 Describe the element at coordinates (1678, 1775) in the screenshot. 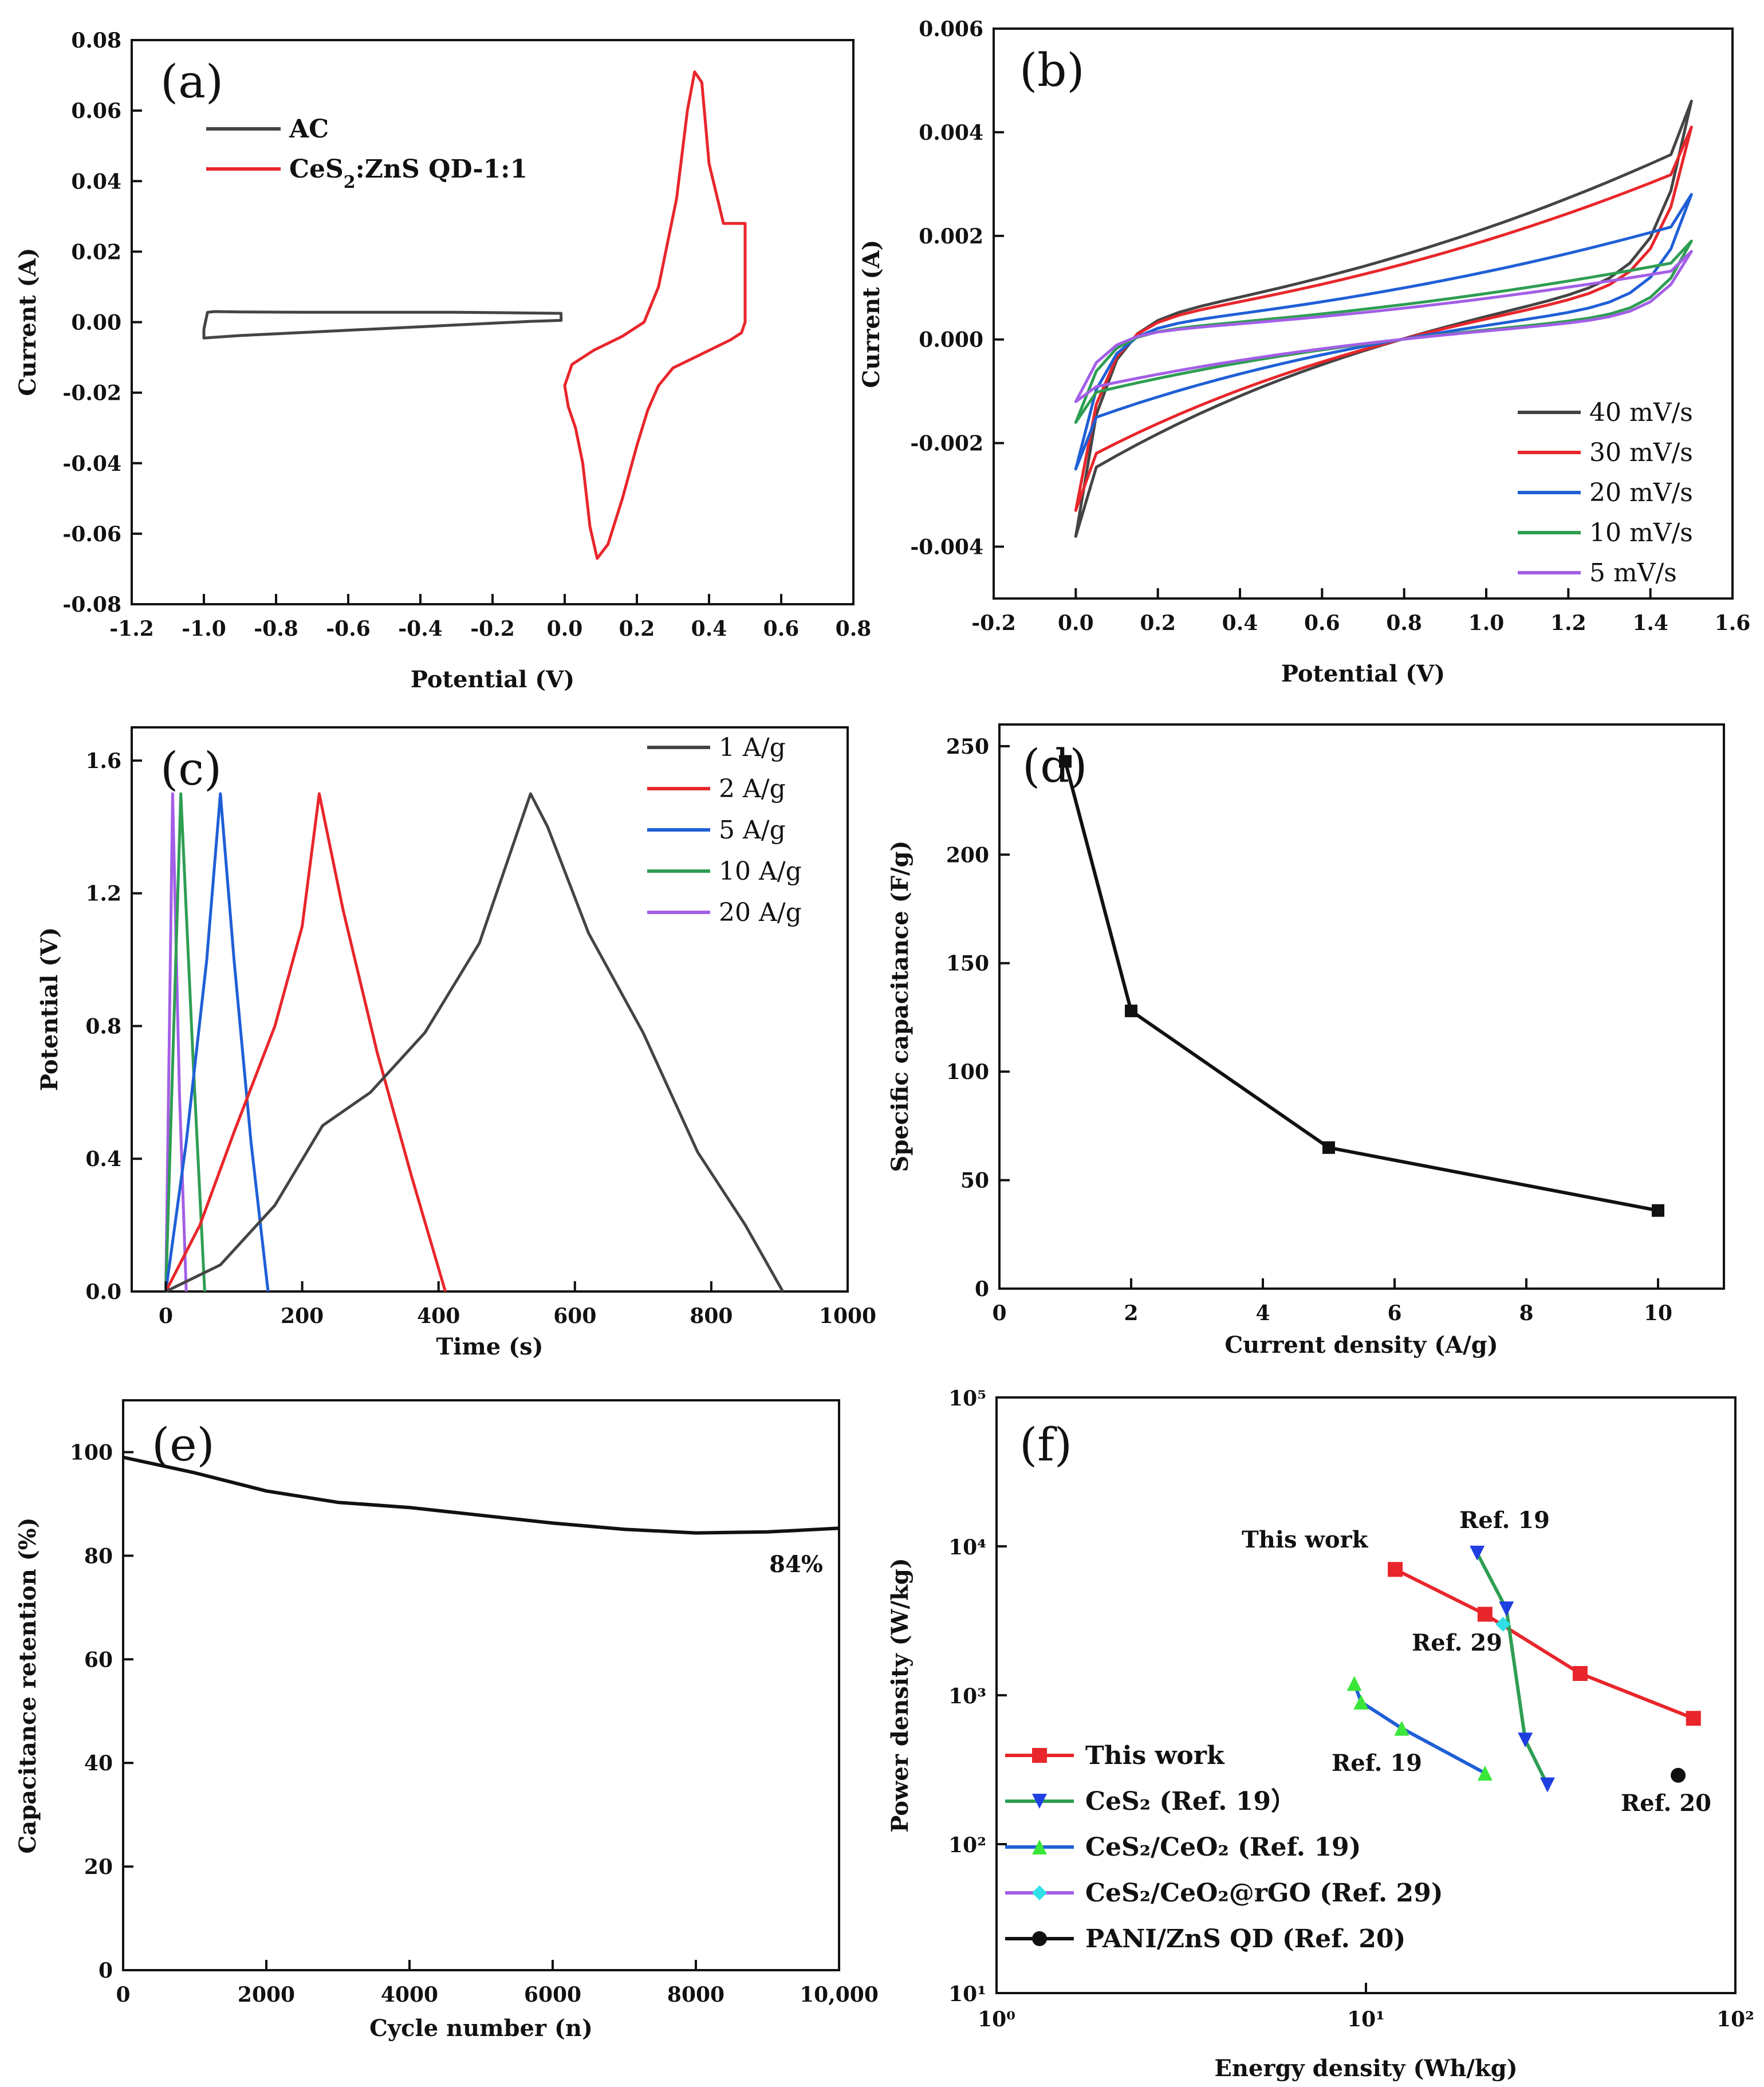

I see `marker-circle` at that location.